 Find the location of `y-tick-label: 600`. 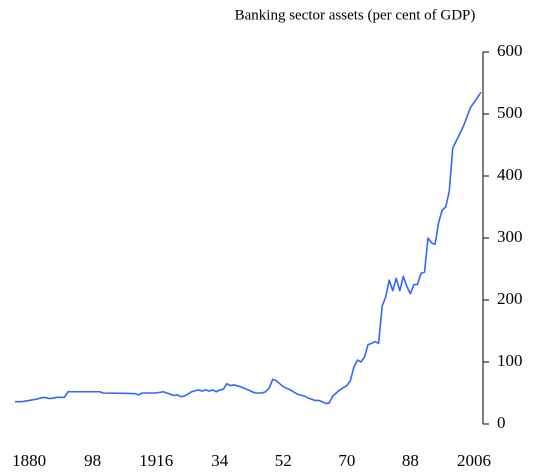

y-tick-label: 600 is located at coordinates (510, 50).